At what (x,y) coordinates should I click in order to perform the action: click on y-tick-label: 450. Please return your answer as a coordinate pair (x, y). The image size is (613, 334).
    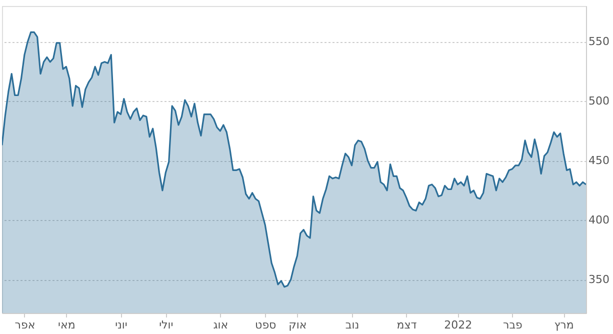
    Looking at the image, I should click on (599, 161).